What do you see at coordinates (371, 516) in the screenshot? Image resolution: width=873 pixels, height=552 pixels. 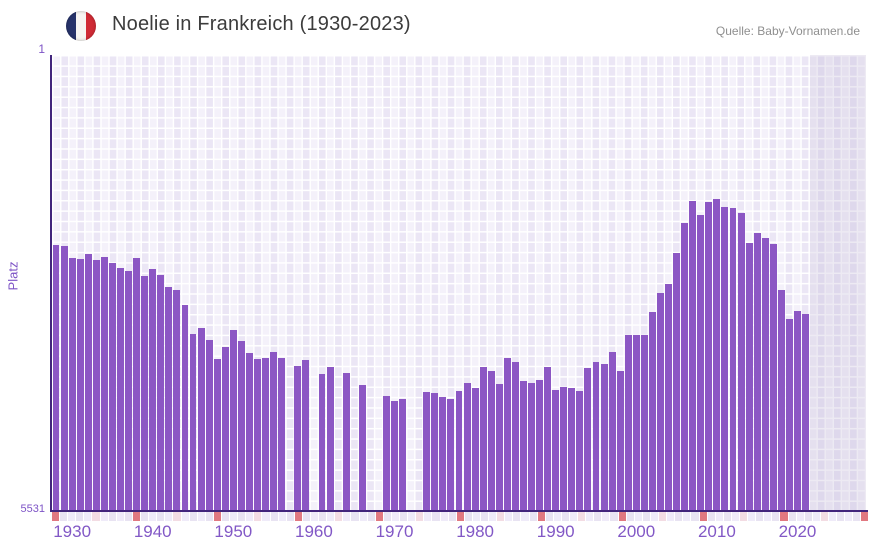 I see `strip-cell-1969` at bounding box center [371, 516].